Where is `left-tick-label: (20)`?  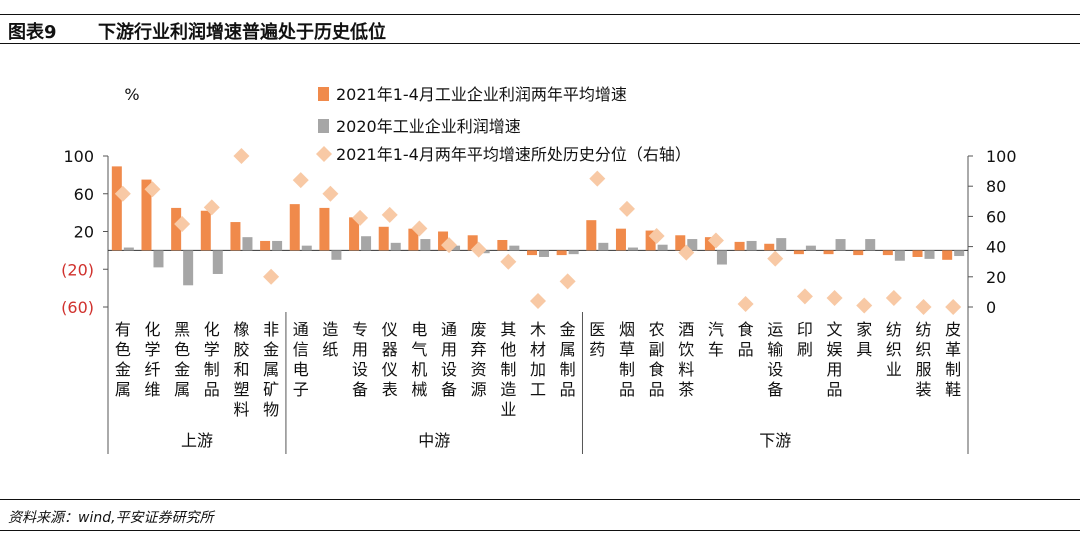 left-tick-label: (20) is located at coordinates (77, 269).